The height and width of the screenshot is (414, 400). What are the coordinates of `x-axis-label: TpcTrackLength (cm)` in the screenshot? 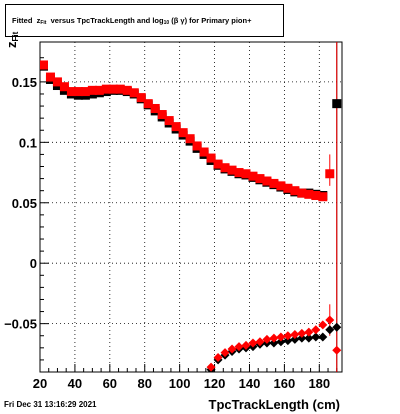 It's located at (274, 404).